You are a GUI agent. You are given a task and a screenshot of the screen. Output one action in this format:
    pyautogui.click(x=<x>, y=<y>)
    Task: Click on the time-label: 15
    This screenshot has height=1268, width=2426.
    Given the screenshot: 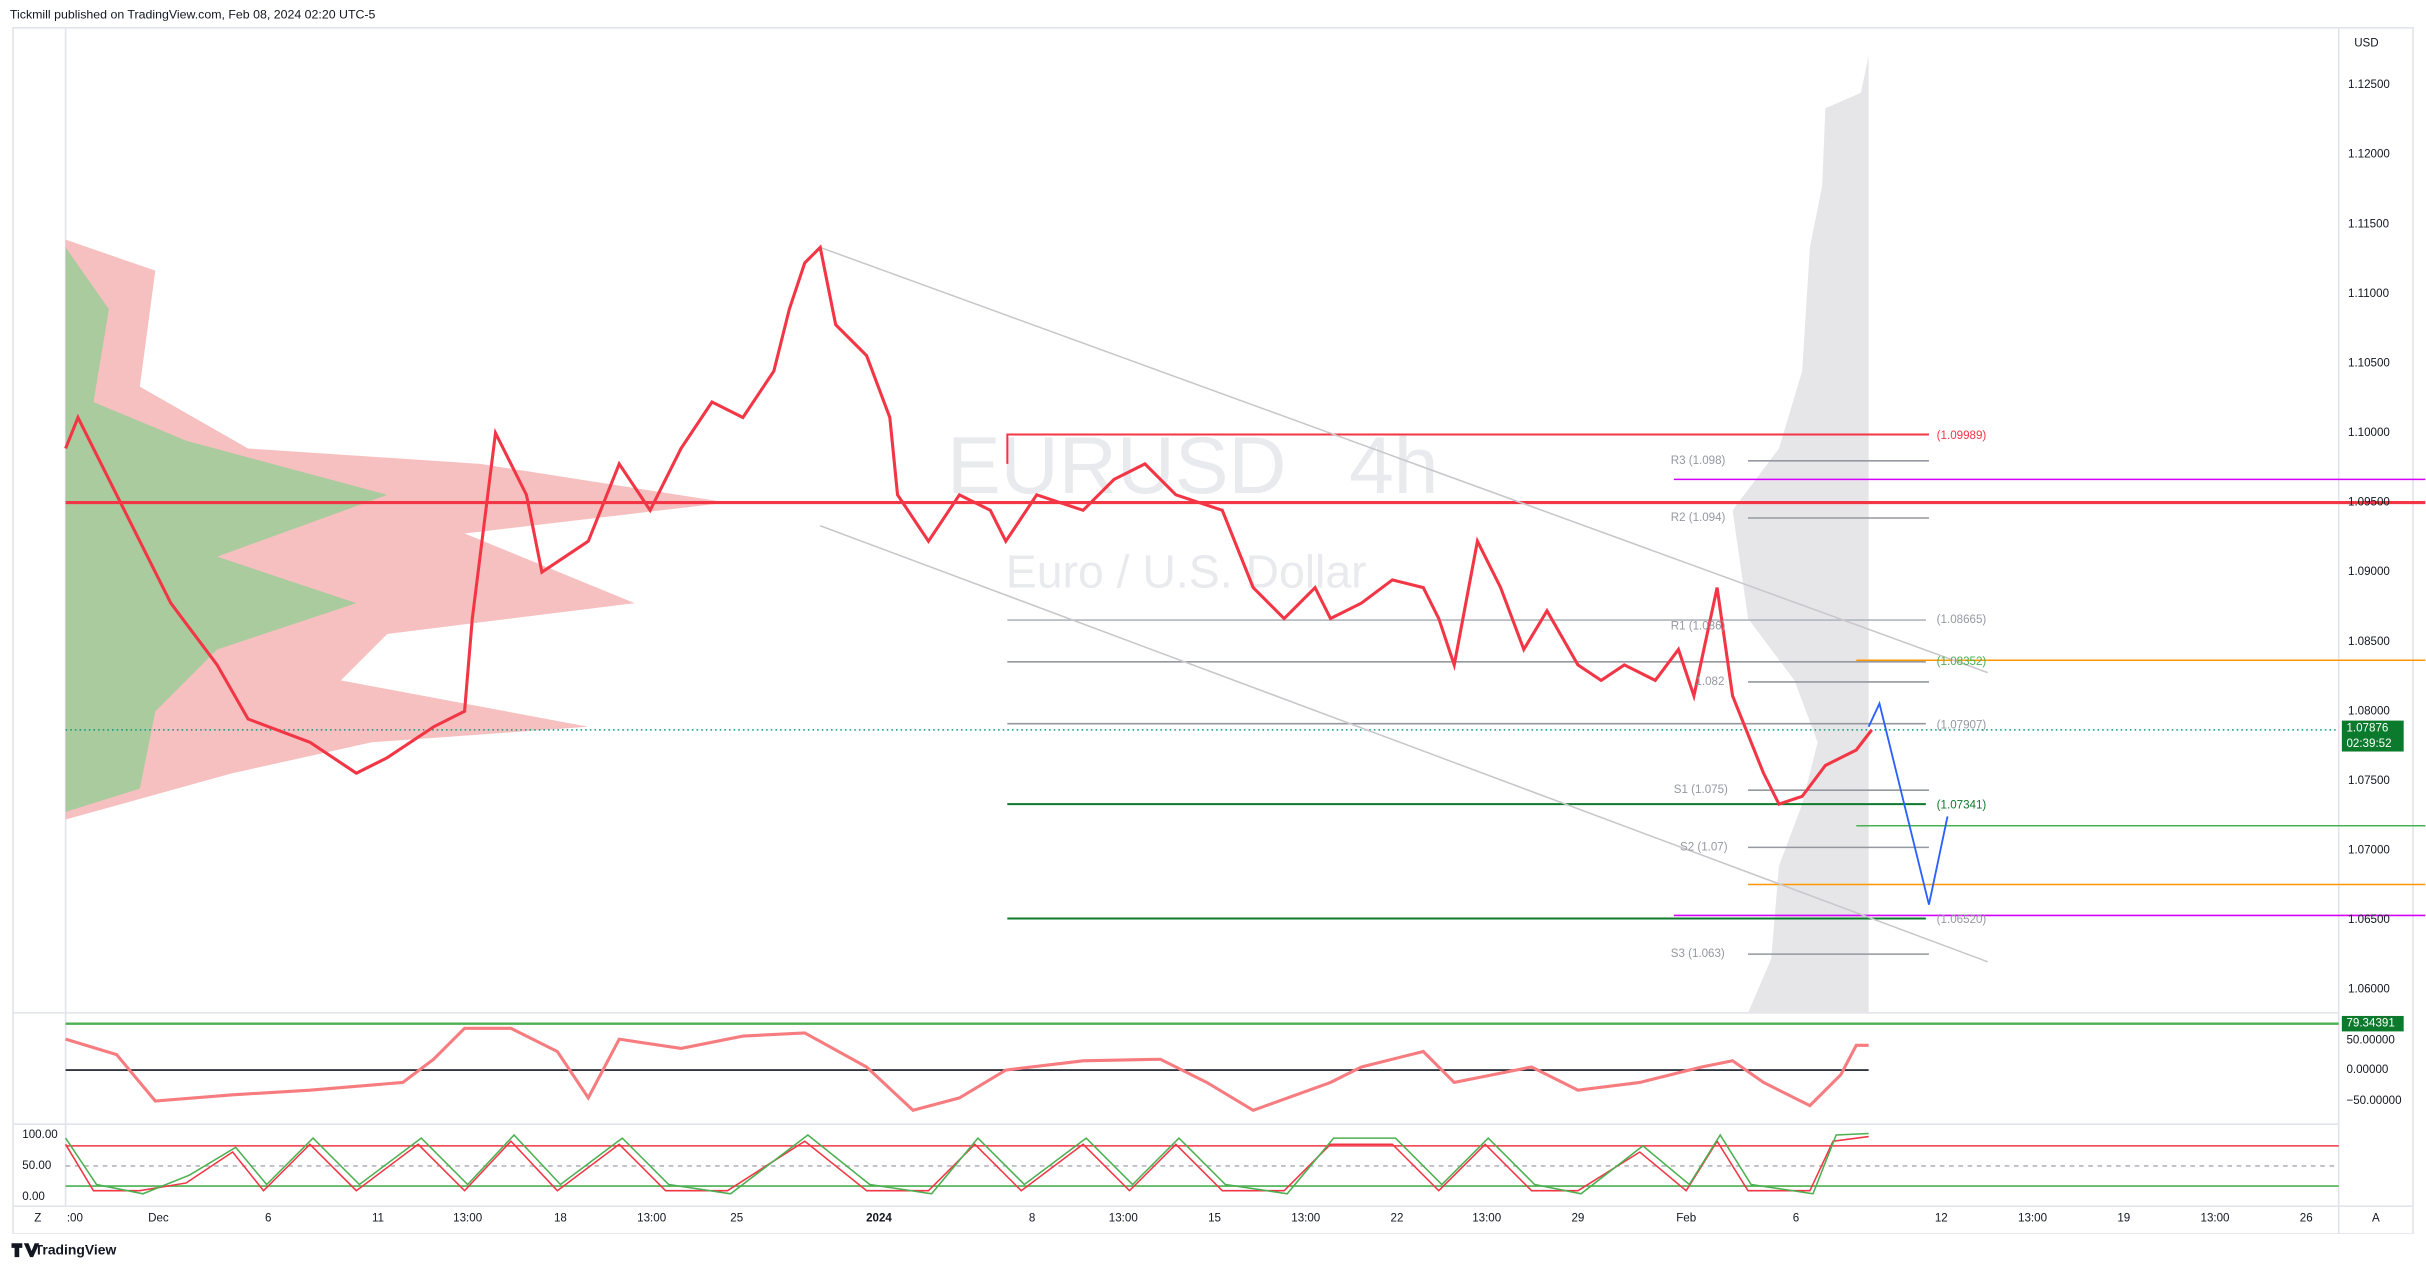 What is the action you would take?
    pyautogui.click(x=1214, y=1219)
    